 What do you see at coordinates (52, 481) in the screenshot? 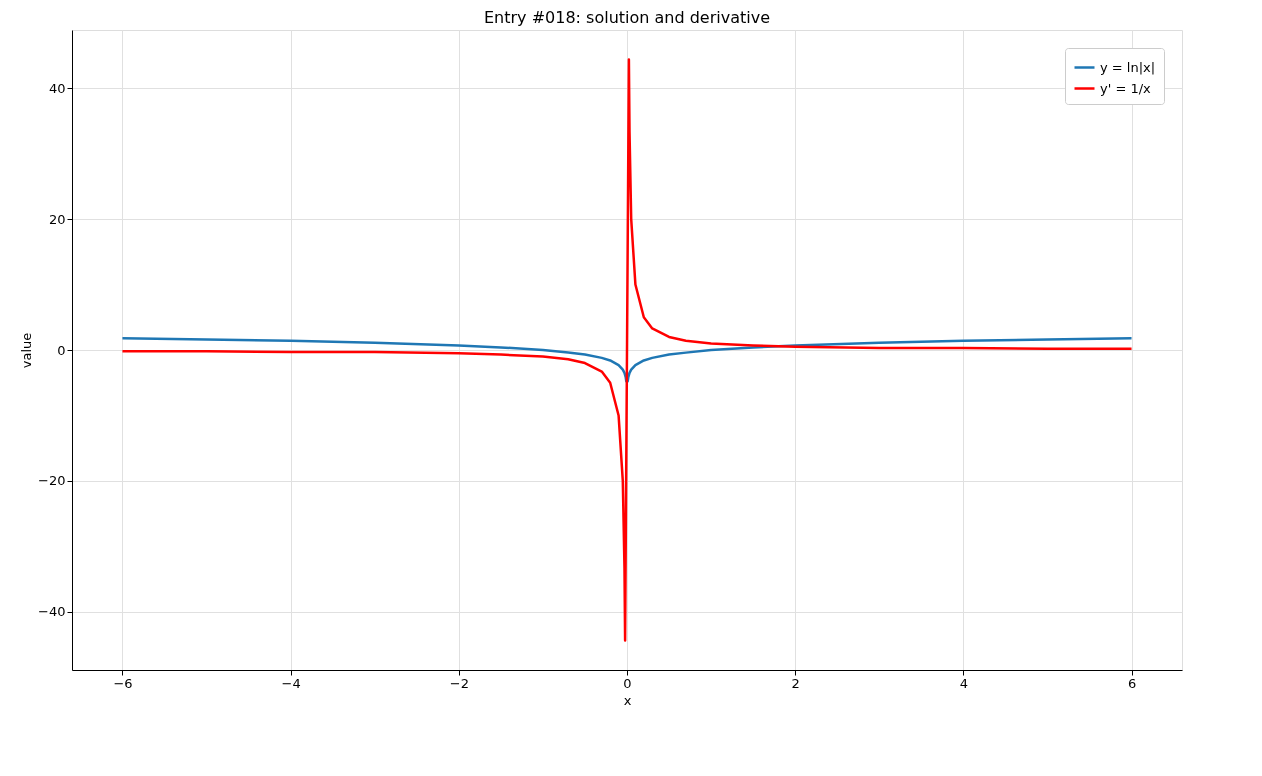
I see `y-tick-label: −20` at bounding box center [52, 481].